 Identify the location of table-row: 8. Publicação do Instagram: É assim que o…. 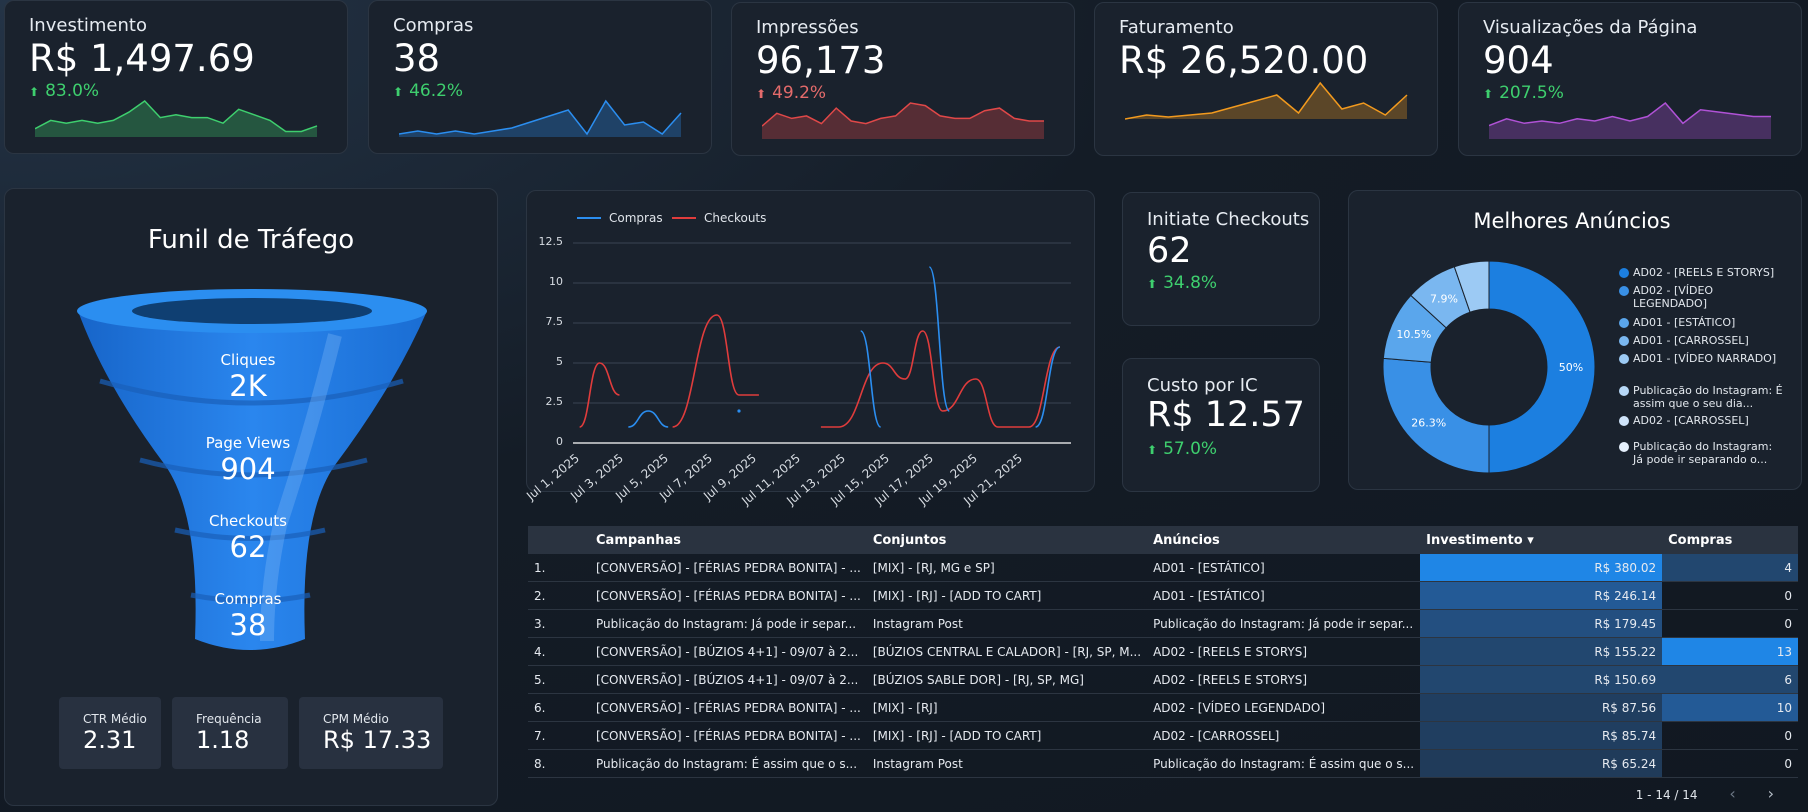
(1163, 763).